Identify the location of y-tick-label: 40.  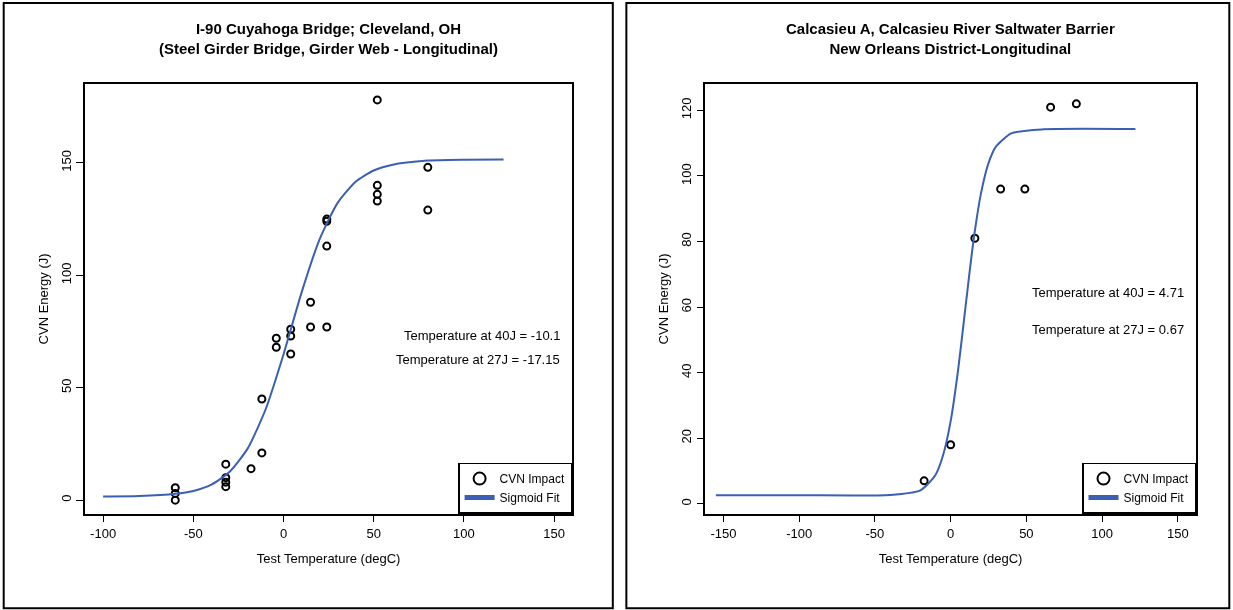
(687, 370).